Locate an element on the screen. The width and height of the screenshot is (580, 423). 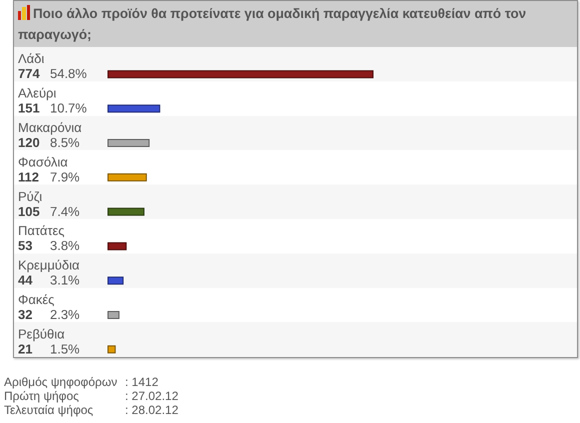
chart-title: Ποιο άλλο προϊόν θα προτείνατε για ομαδική παραγγελία κατευθείαν από τον παραγωγό; is located at coordinates (272, 24).